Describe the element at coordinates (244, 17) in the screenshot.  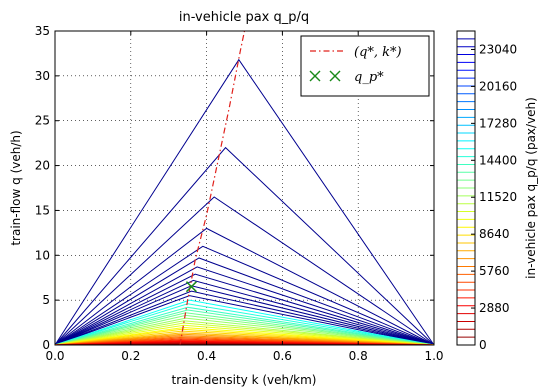
I see `chart-title: in-vehicle pax q_p/q` at that location.